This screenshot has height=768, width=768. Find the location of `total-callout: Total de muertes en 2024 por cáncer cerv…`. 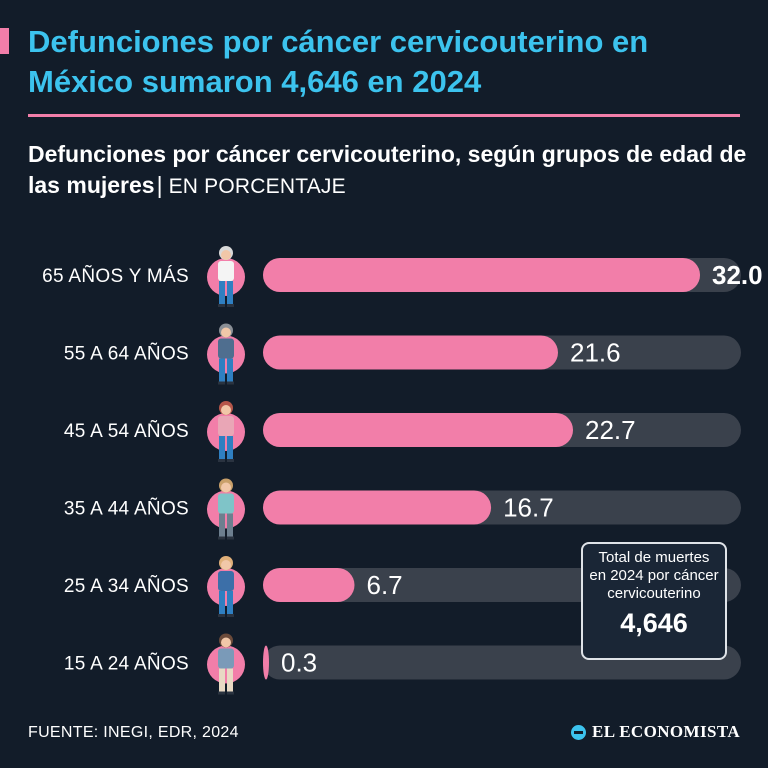

total-callout: Total de muertes en 2024 por cáncer cerv… is located at coordinates (654, 601).